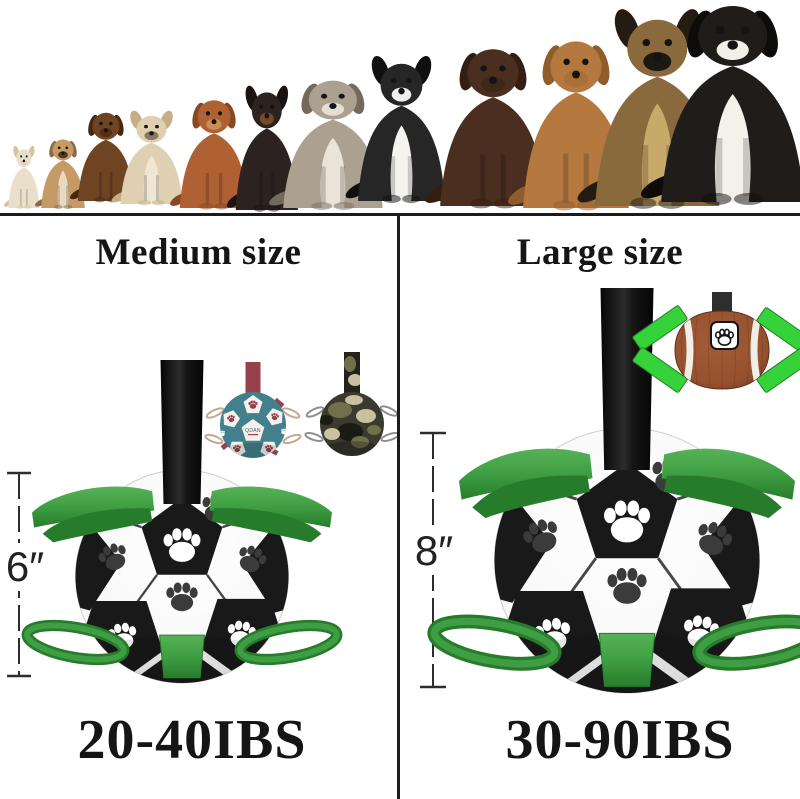 The width and height of the screenshot is (800, 799). I want to click on large-size-title: Large size, so click(600, 252).